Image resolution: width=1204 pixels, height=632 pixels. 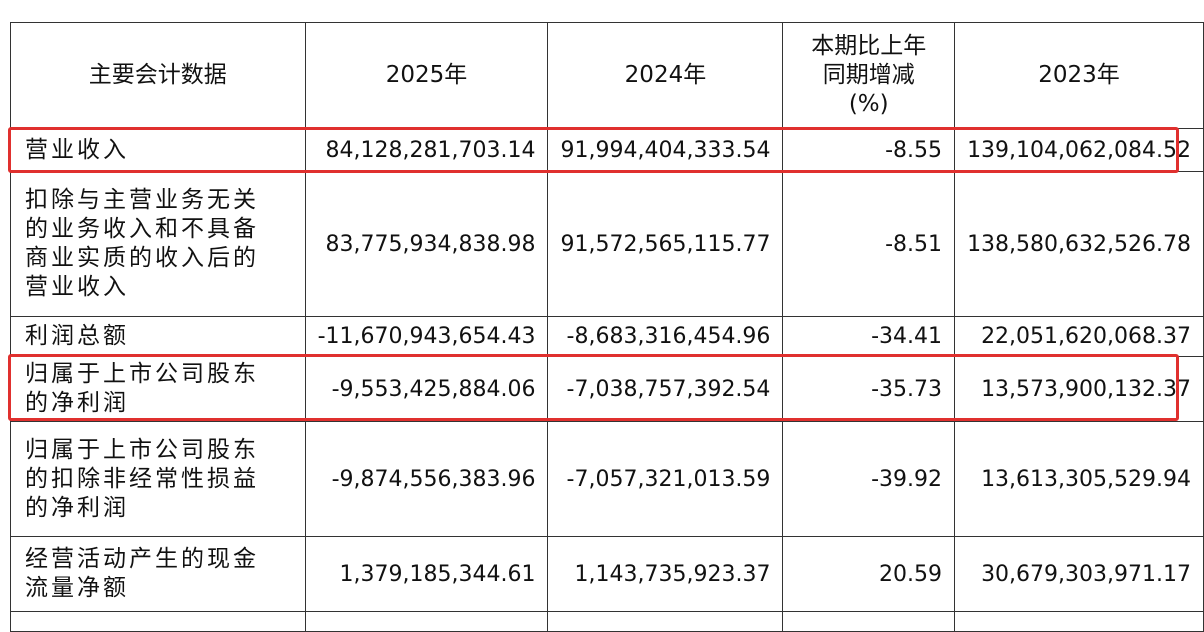 What do you see at coordinates (158, 244) in the screenshot?
I see `row-label: 扣除与主营业务无关 的业务收入和不具备 商业实质的收入后的 营业收入` at bounding box center [158, 244].